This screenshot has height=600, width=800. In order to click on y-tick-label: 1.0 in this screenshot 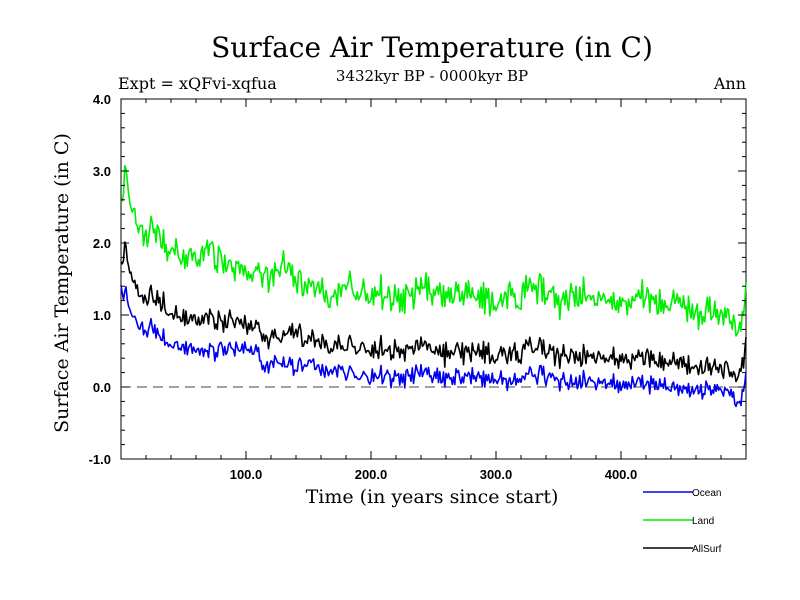, I will do `click(102, 315)`.